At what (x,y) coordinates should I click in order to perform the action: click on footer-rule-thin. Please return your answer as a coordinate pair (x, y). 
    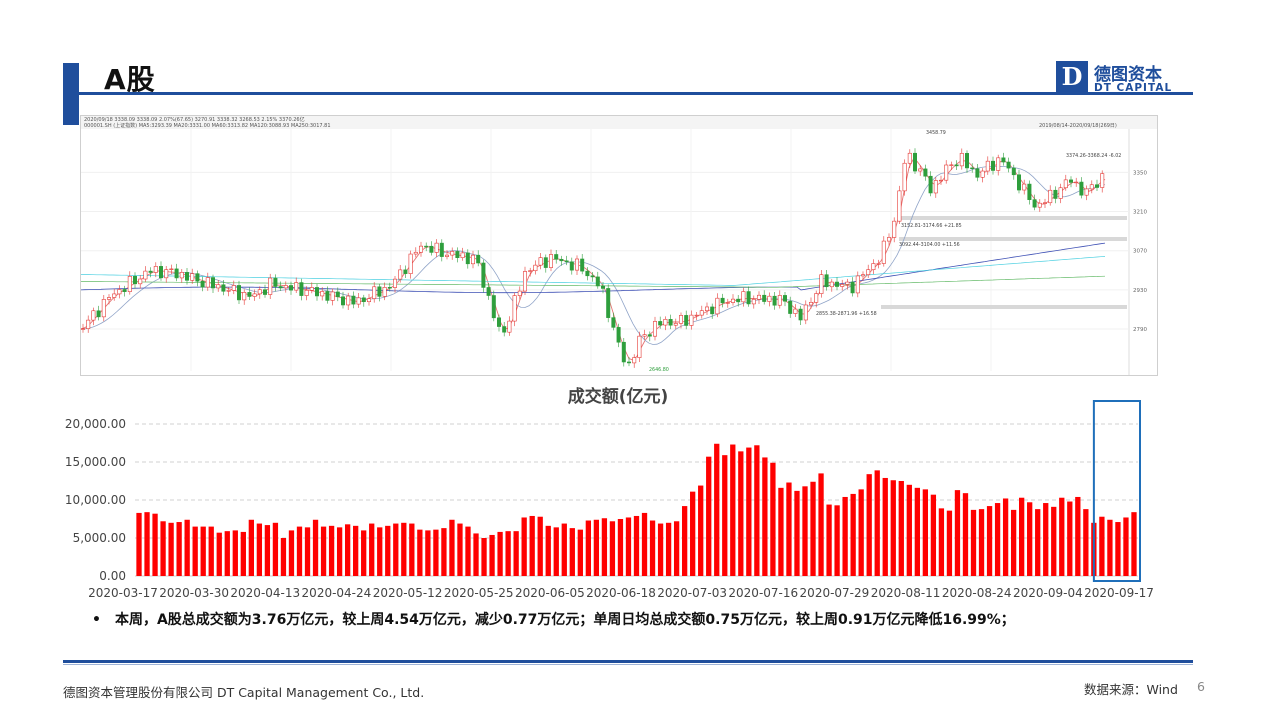
    Looking at the image, I should click on (628, 664).